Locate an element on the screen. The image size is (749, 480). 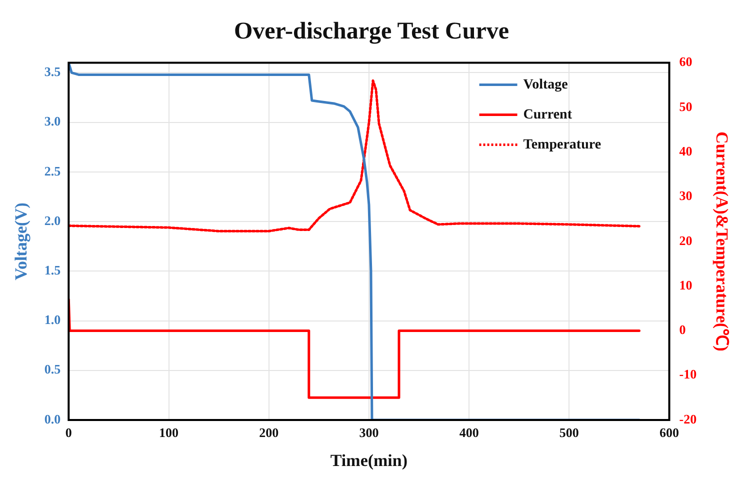
y-tick-label: 0.5 is located at coordinates (53, 369).